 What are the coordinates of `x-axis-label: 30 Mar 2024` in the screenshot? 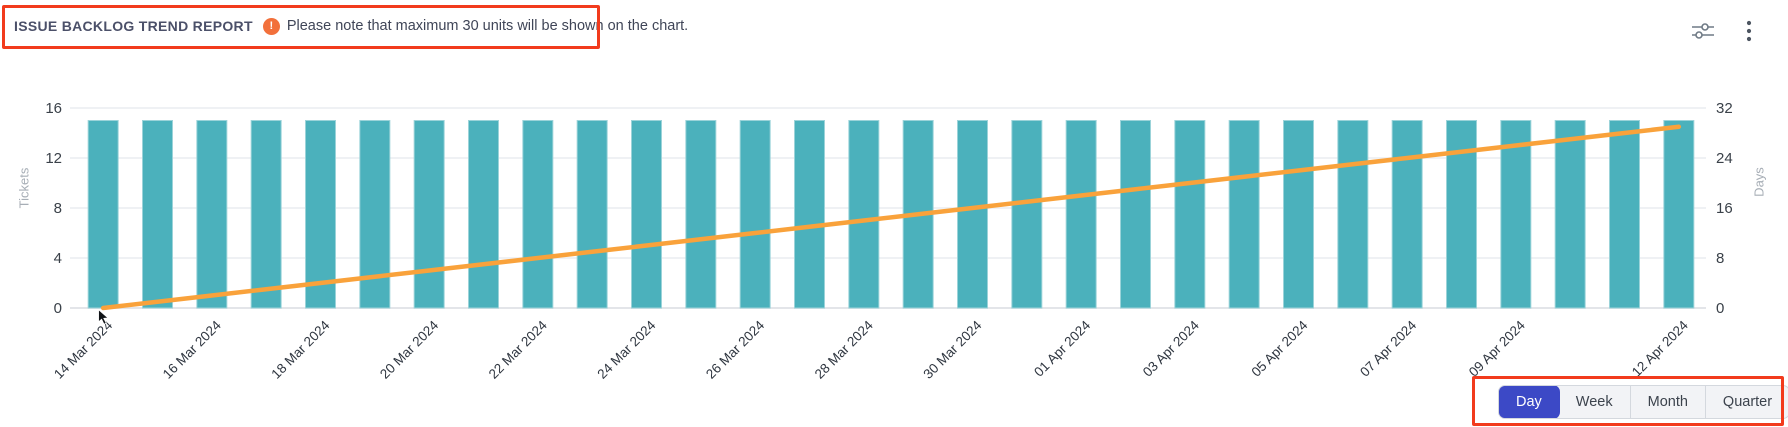 It's located at (952, 349).